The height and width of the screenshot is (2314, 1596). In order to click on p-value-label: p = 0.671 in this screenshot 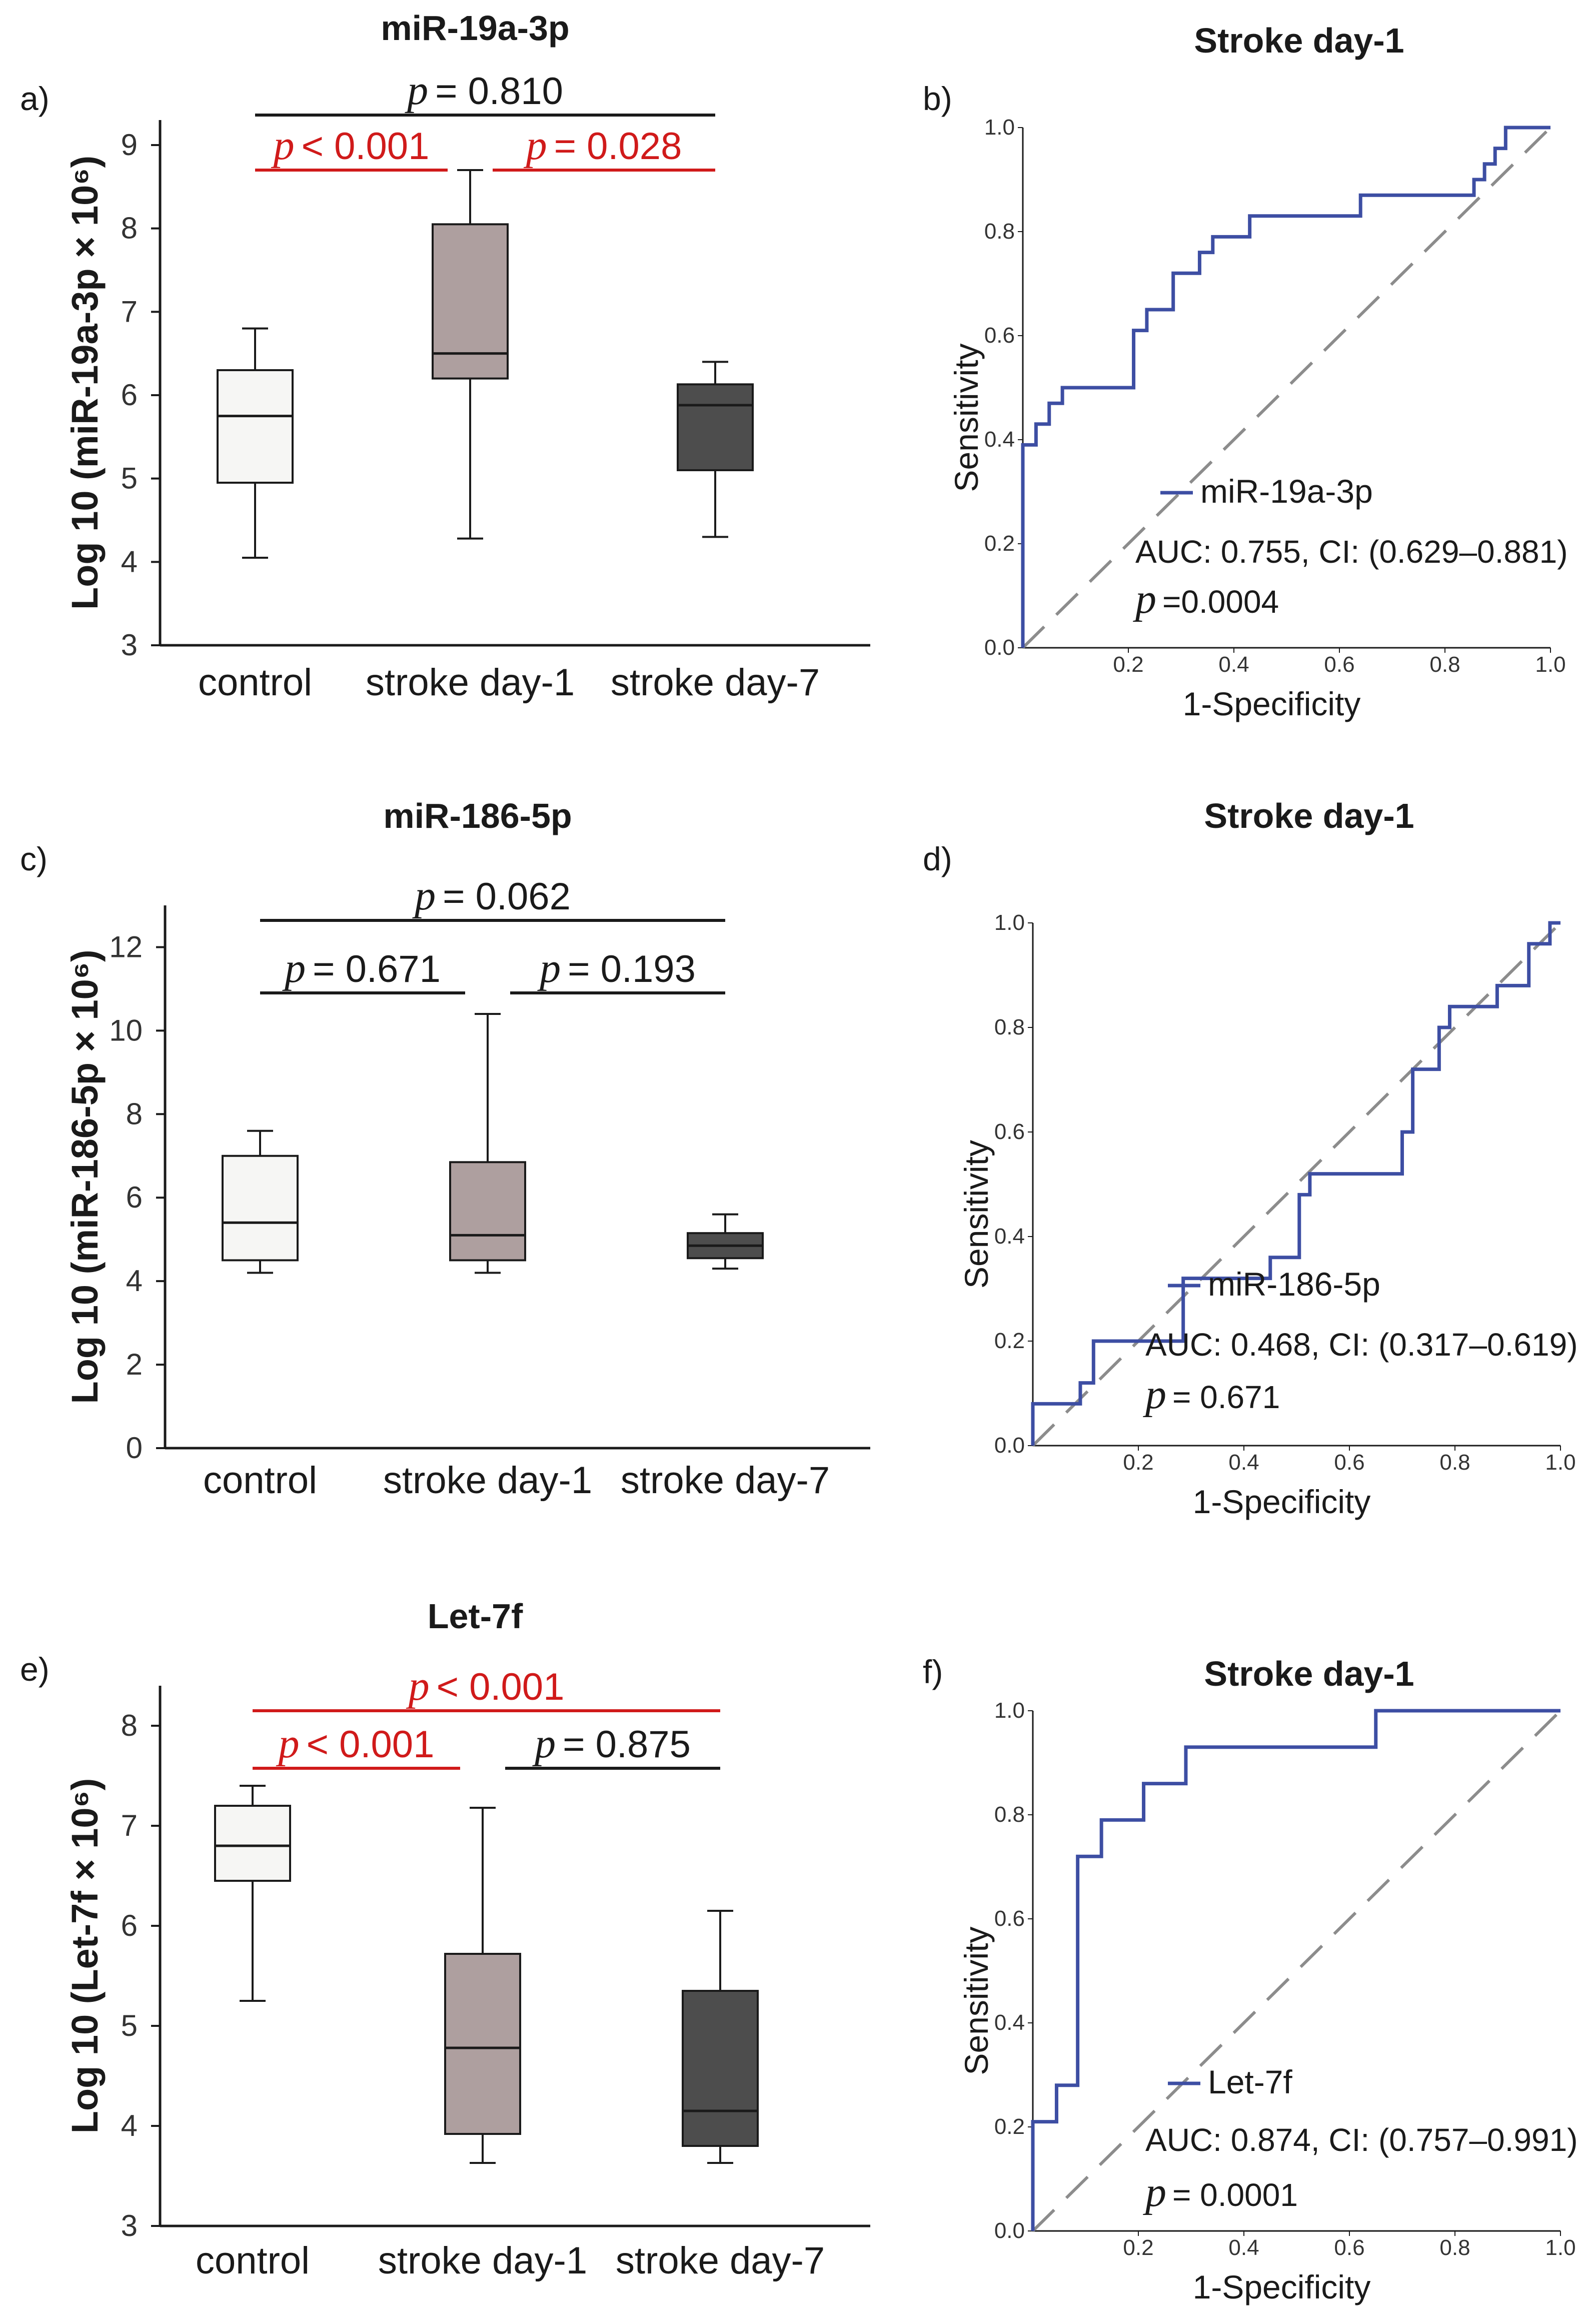, I will do `click(361, 968)`.